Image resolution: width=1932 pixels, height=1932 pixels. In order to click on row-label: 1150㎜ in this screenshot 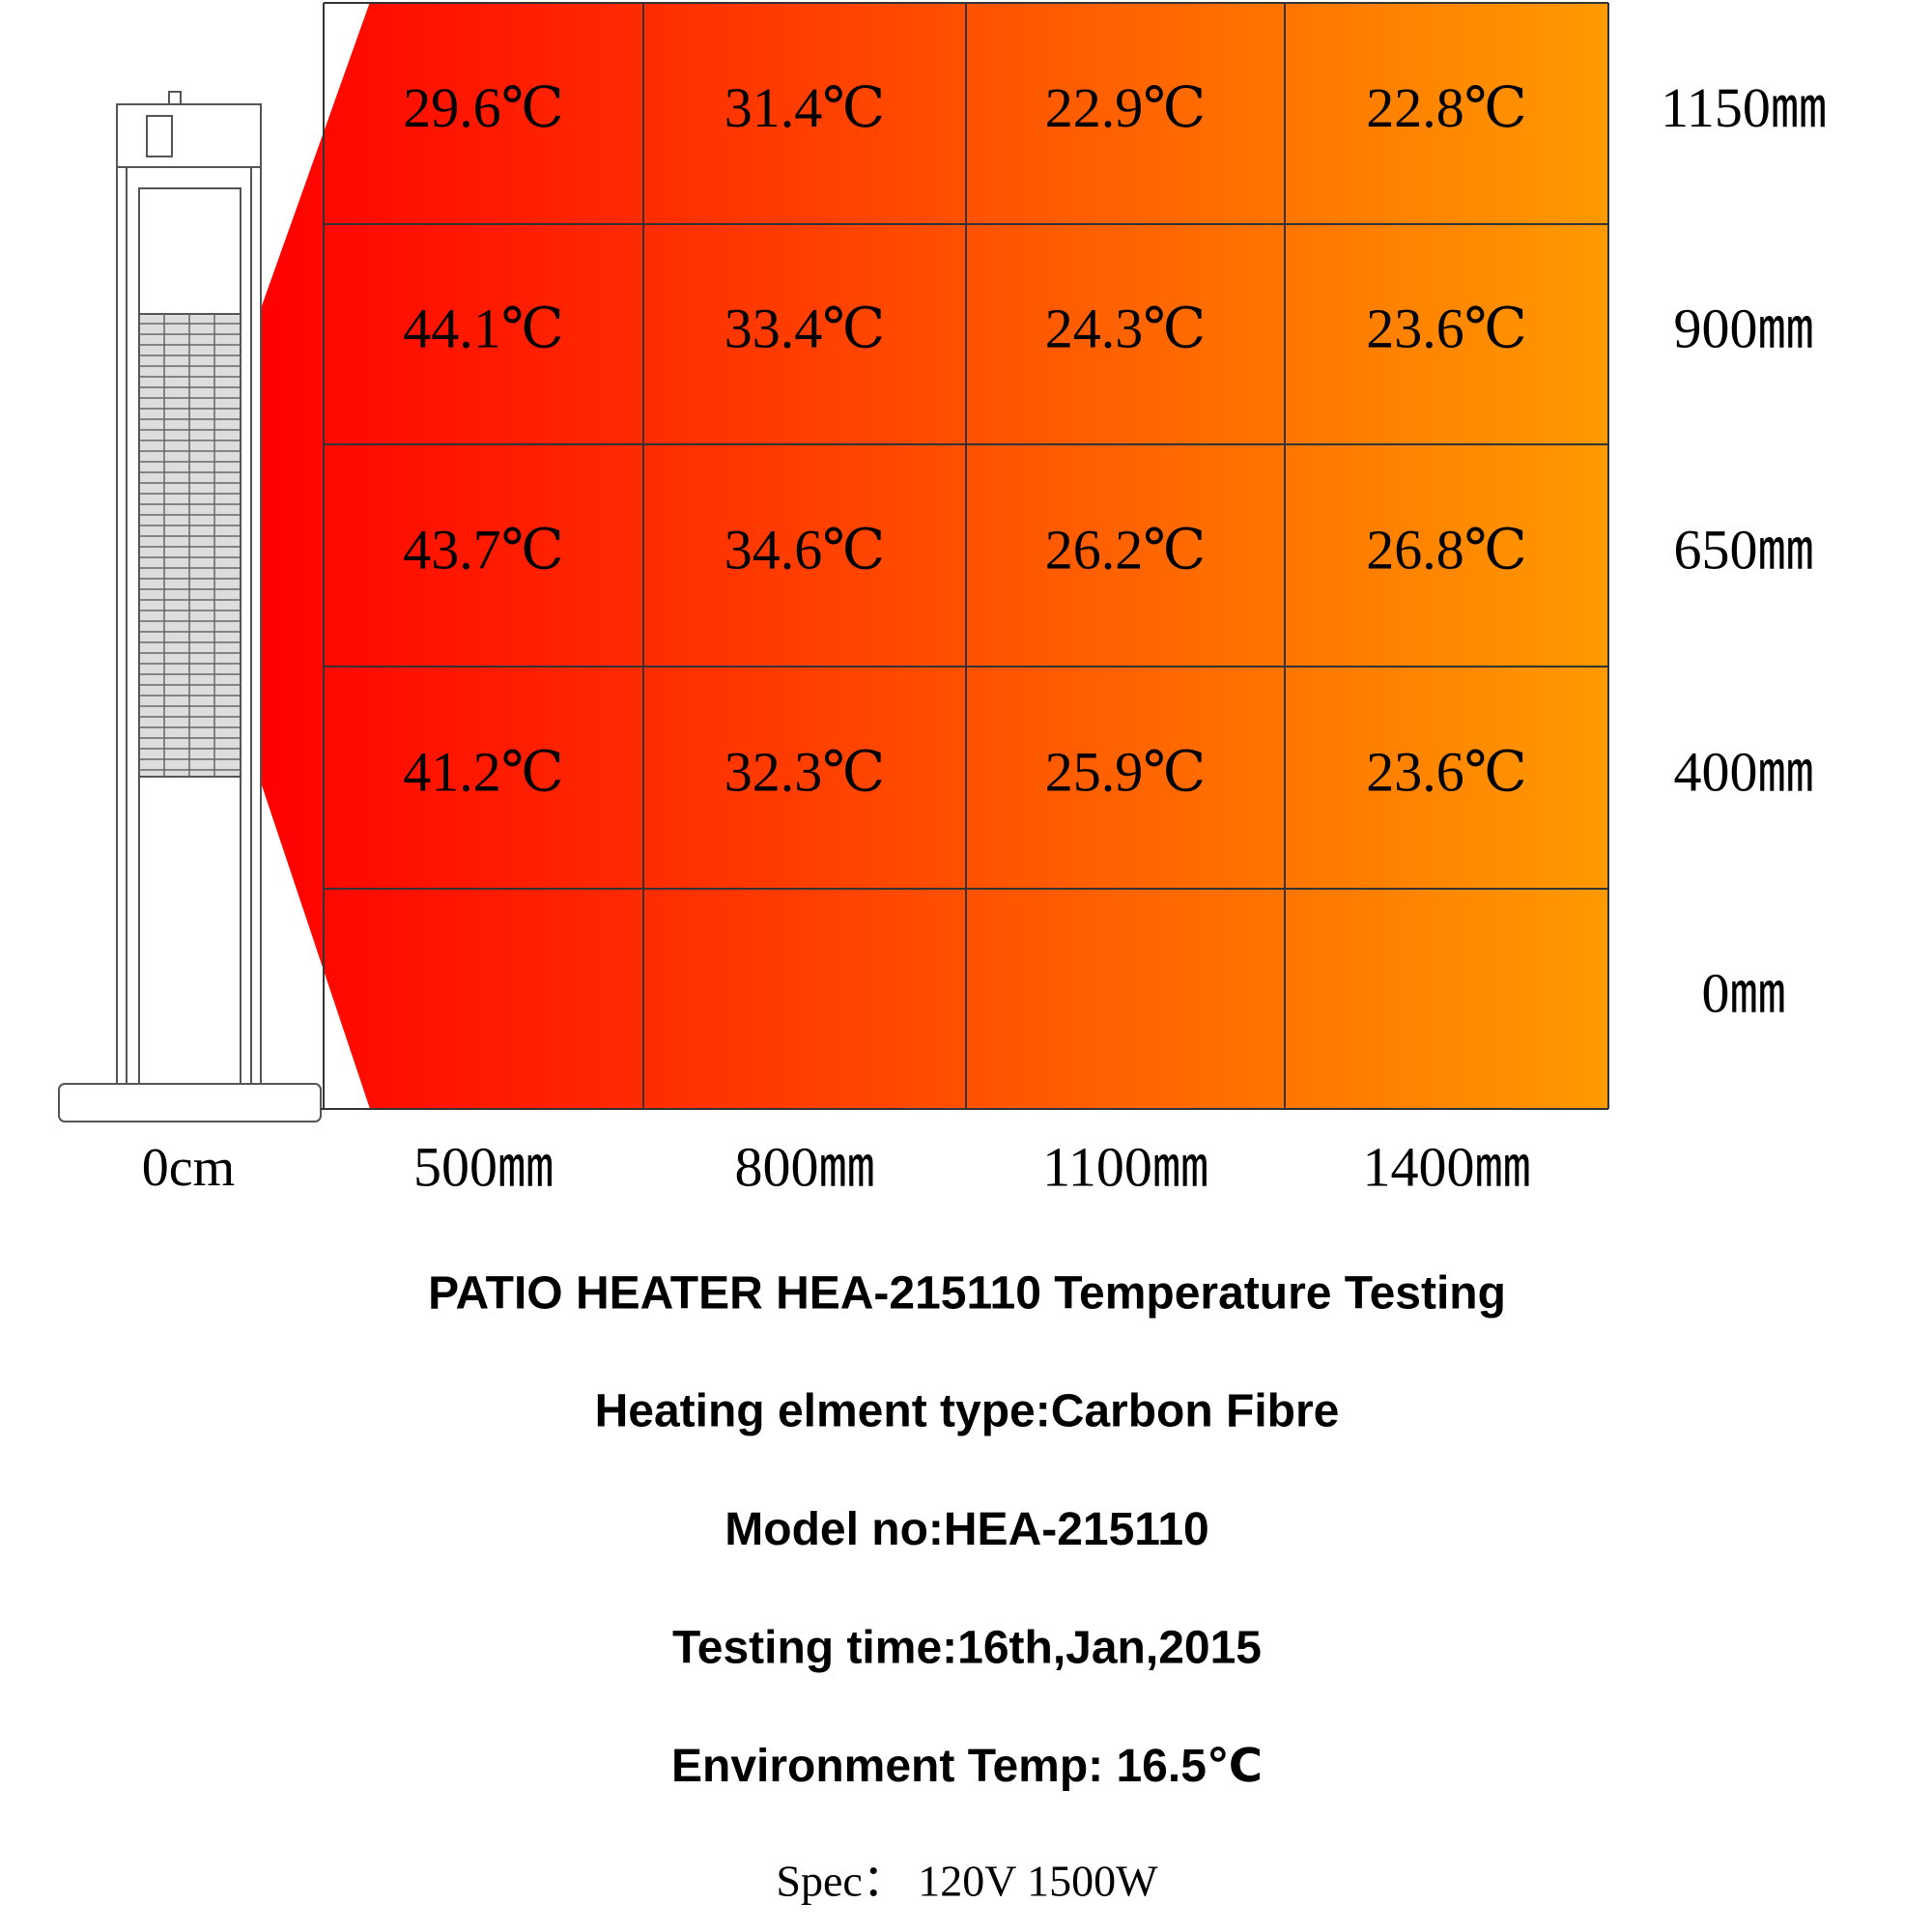, I will do `click(1744, 107)`.